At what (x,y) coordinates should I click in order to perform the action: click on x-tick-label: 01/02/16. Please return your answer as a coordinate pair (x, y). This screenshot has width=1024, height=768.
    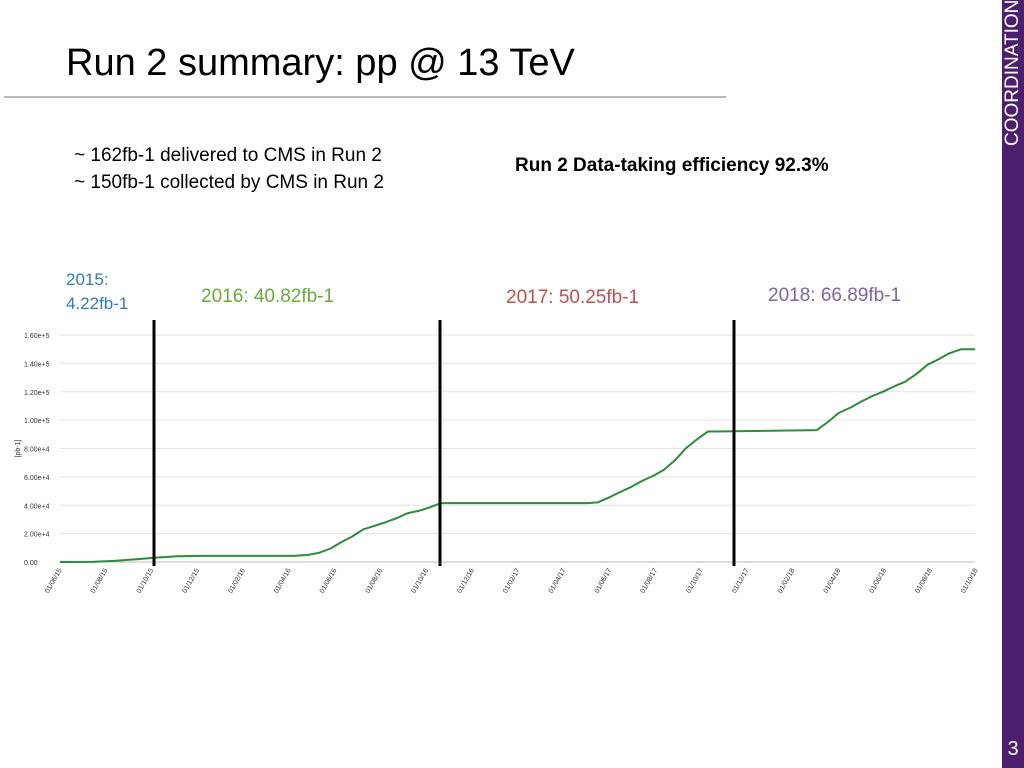
    Looking at the image, I should click on (237, 580).